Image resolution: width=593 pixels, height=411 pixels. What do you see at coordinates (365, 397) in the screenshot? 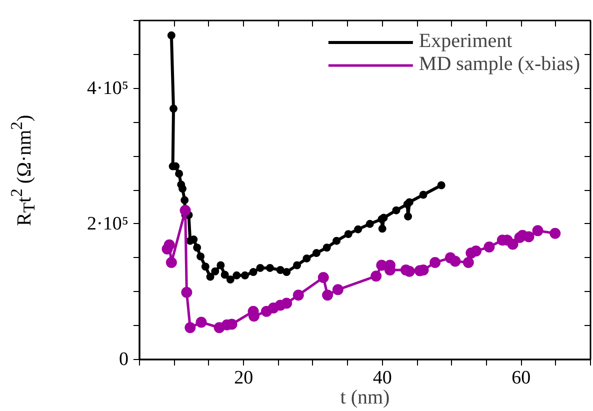
I see `x-axis-title: t (nm)` at bounding box center [365, 397].